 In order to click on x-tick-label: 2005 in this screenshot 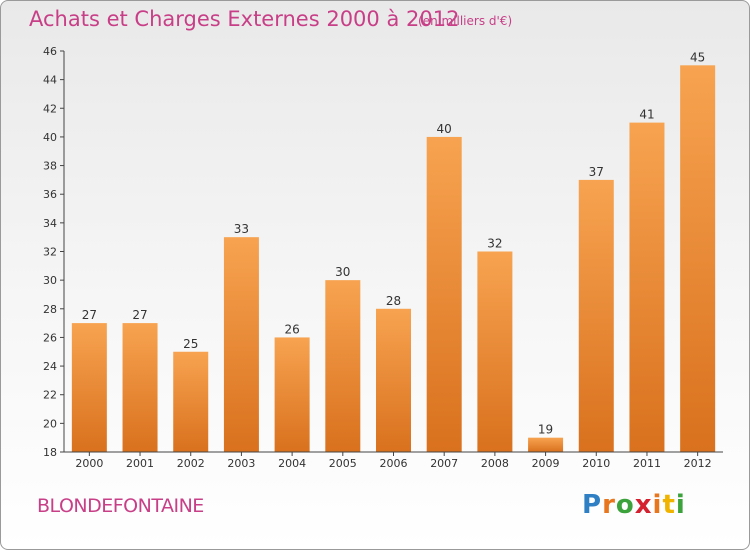, I will do `click(343, 463)`.